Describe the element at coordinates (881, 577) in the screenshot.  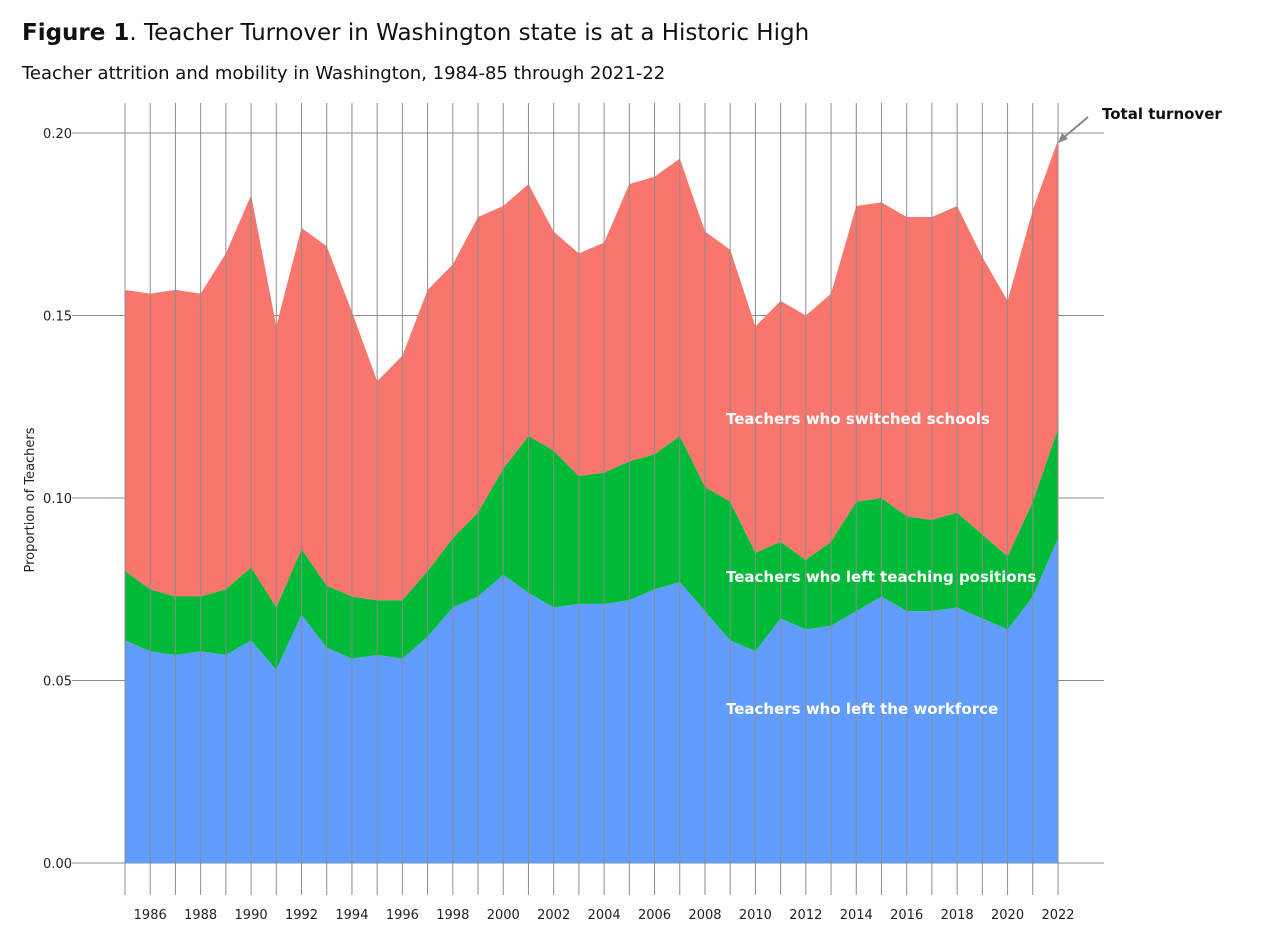
I see `series-label-left-teaching: Teachers who left teaching positions` at that location.